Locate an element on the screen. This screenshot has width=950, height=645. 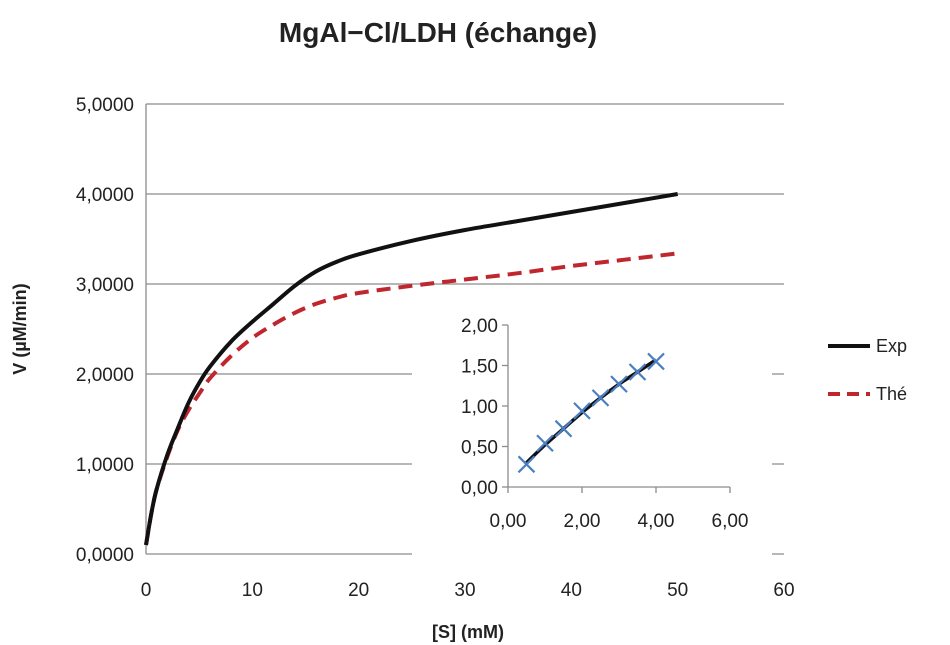
inset-x-tick-label: 0,00 is located at coordinates (508, 521).